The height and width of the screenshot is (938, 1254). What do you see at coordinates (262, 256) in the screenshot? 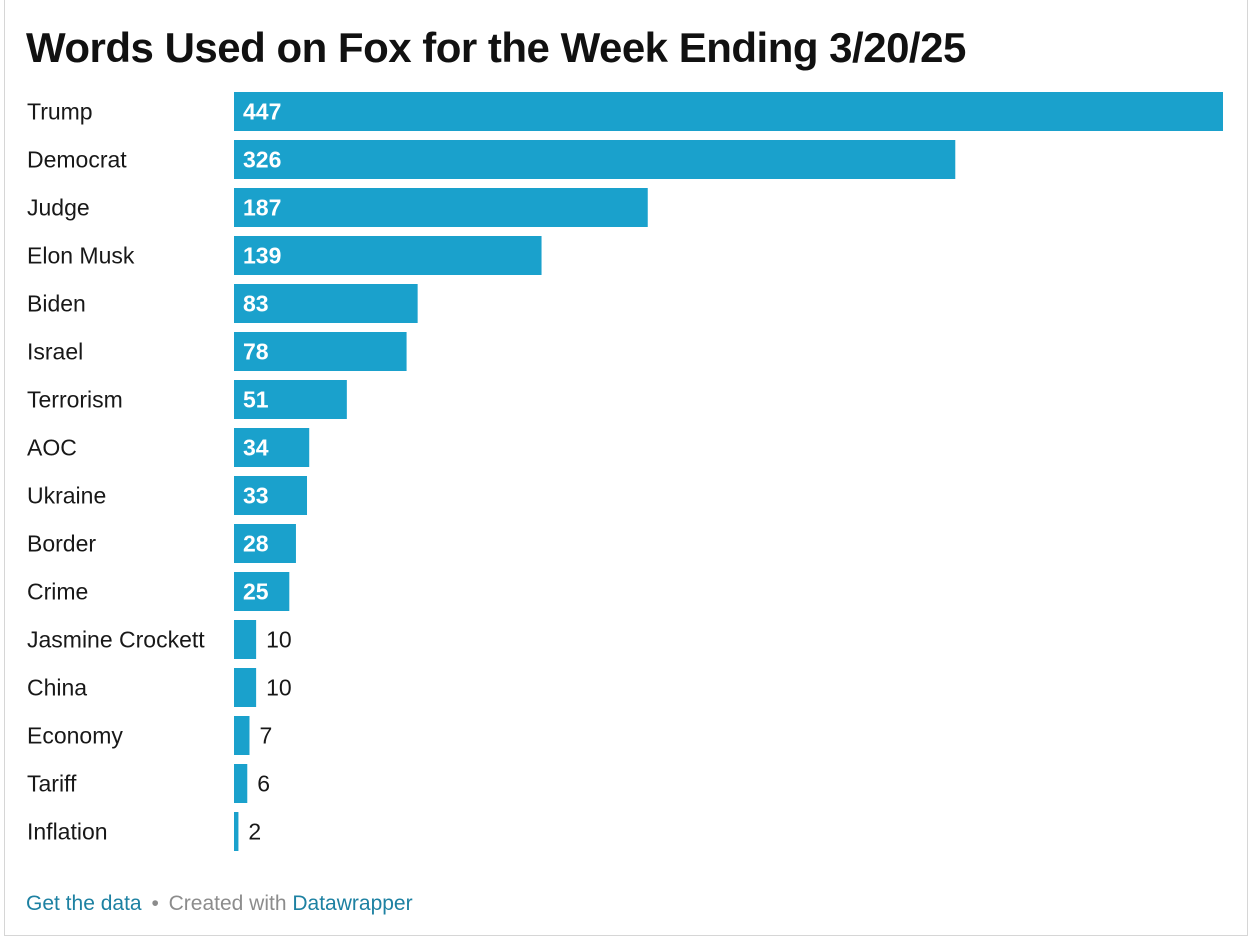
I see `value-label: 139` at bounding box center [262, 256].